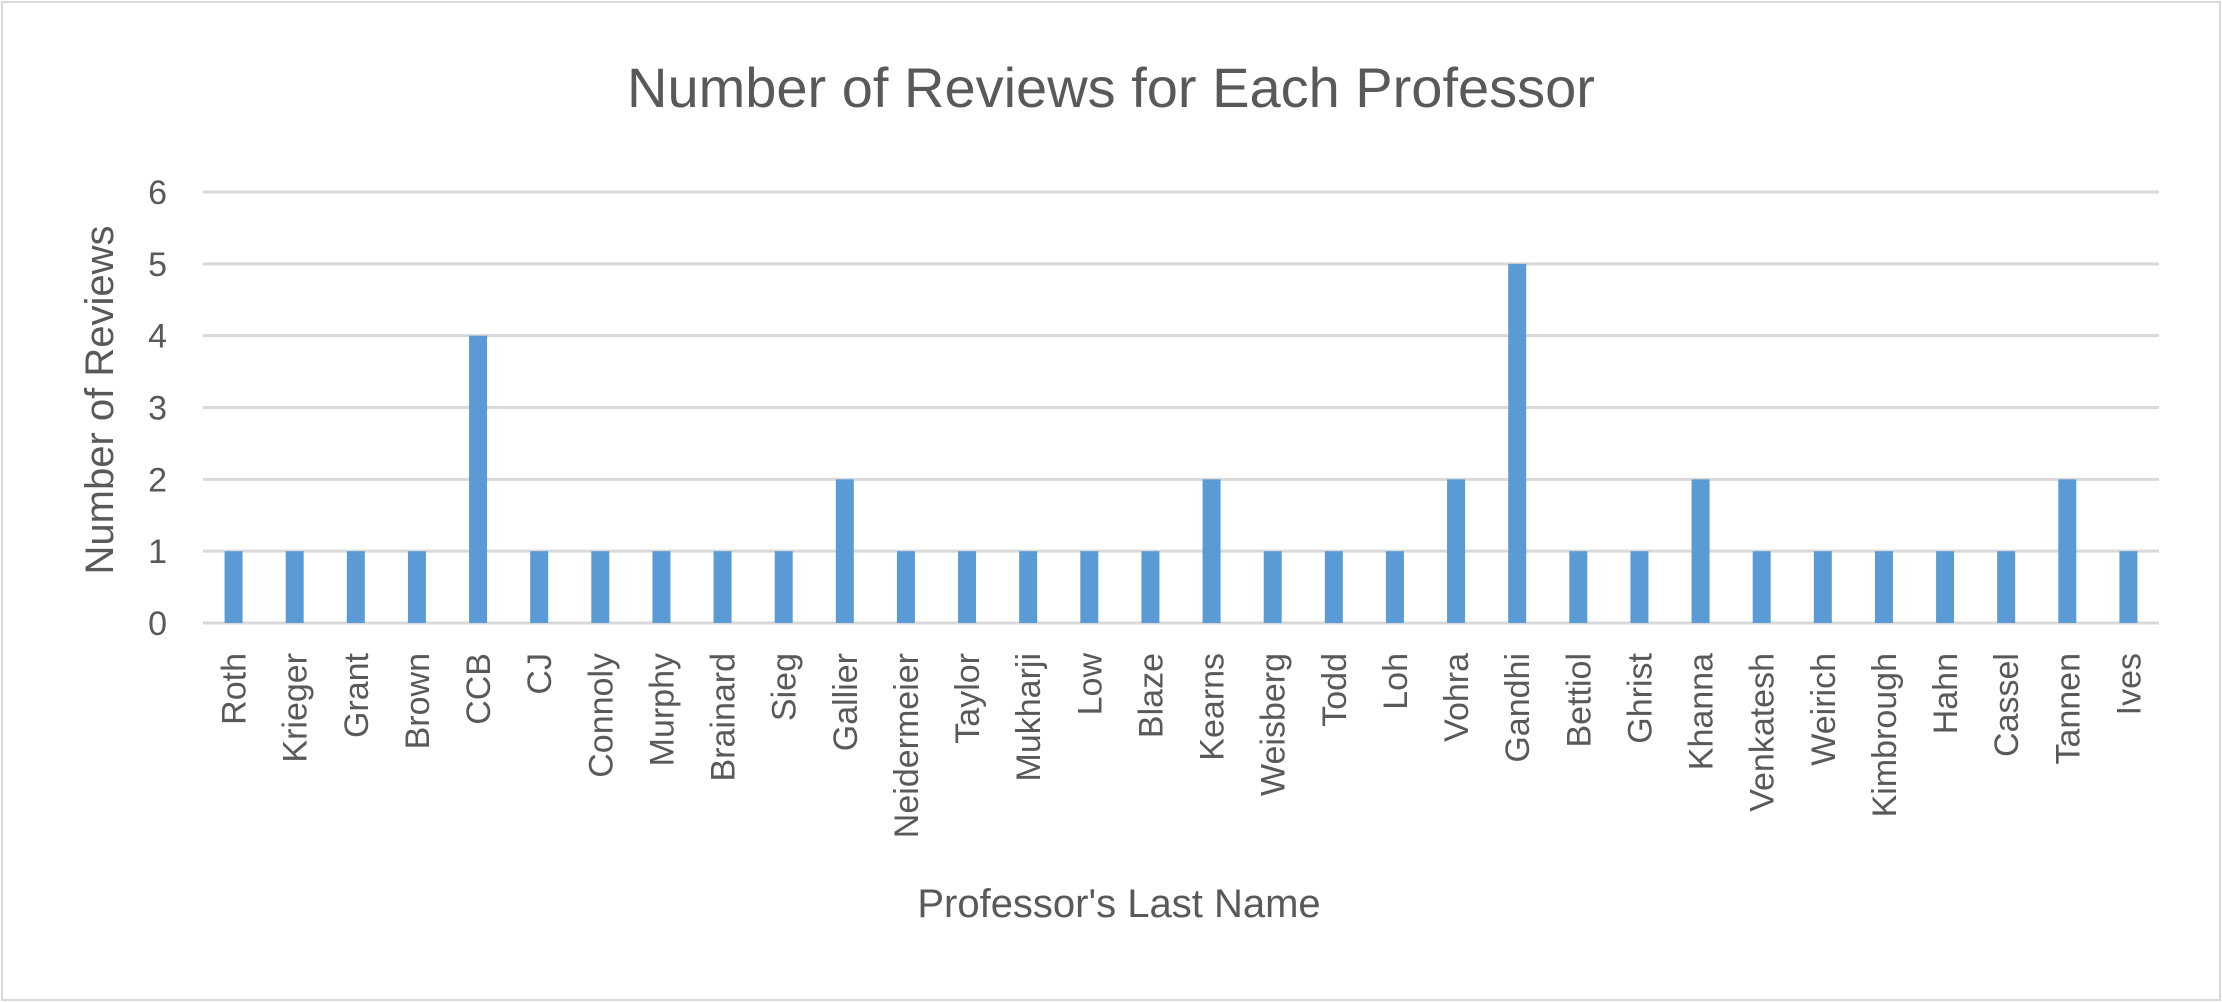  Describe the element at coordinates (1885, 735) in the screenshot. I see `x-category-label: Kimbrough` at that location.